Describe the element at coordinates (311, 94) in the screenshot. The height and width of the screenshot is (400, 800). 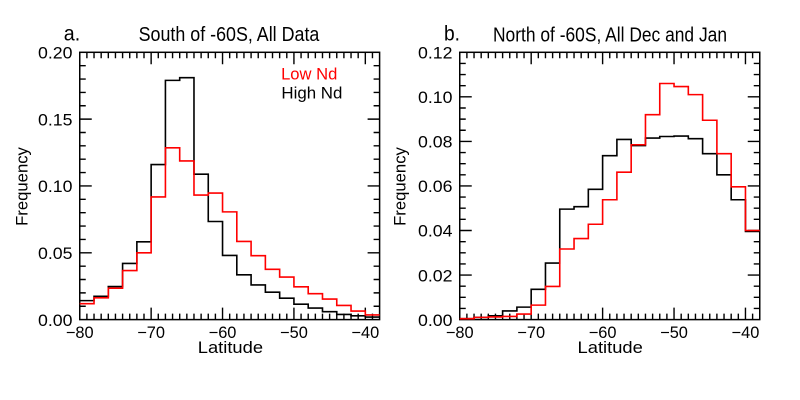
I see `svg-text: High Nd` at that location.